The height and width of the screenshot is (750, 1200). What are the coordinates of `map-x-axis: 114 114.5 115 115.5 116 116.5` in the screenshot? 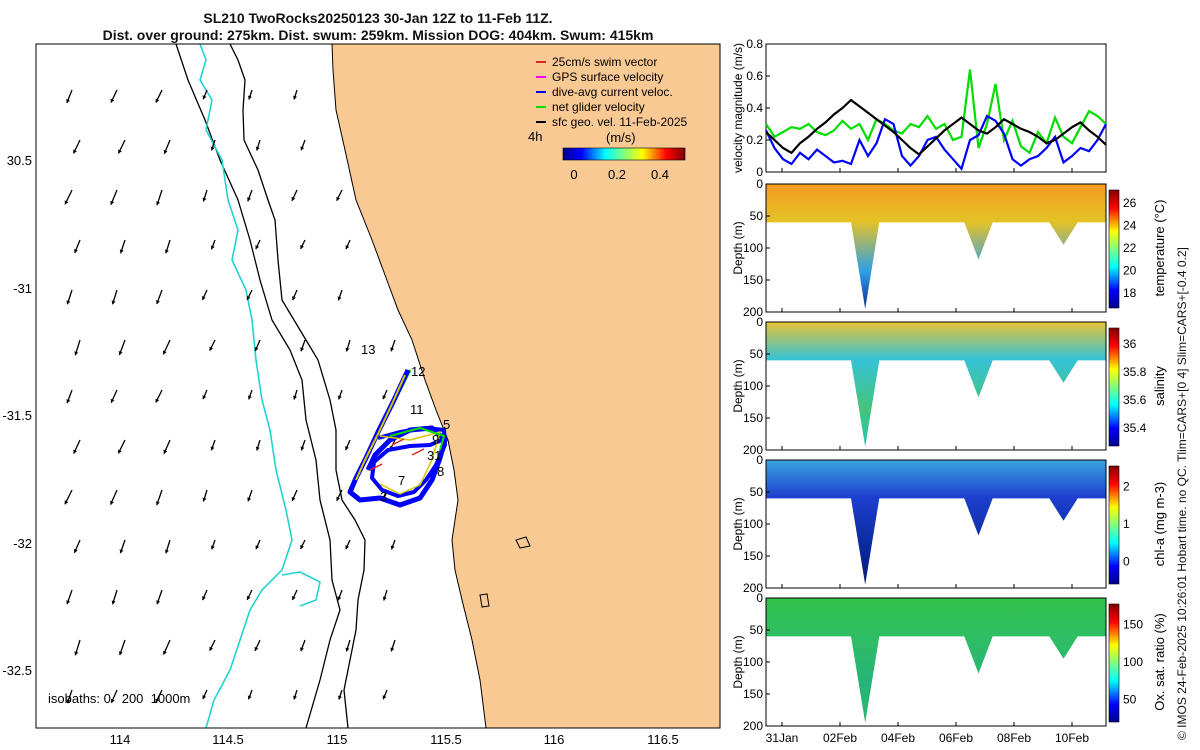 It's located at (394, 739).